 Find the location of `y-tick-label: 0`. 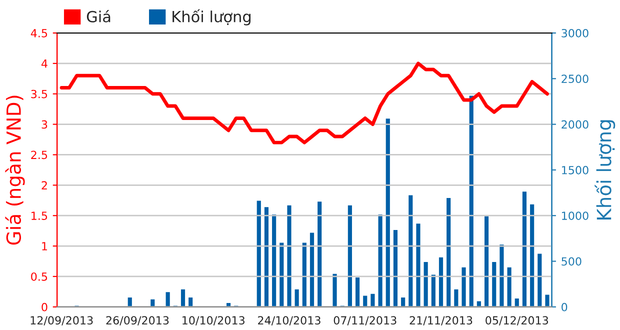

y-tick-label: 0 is located at coordinates (45, 307).